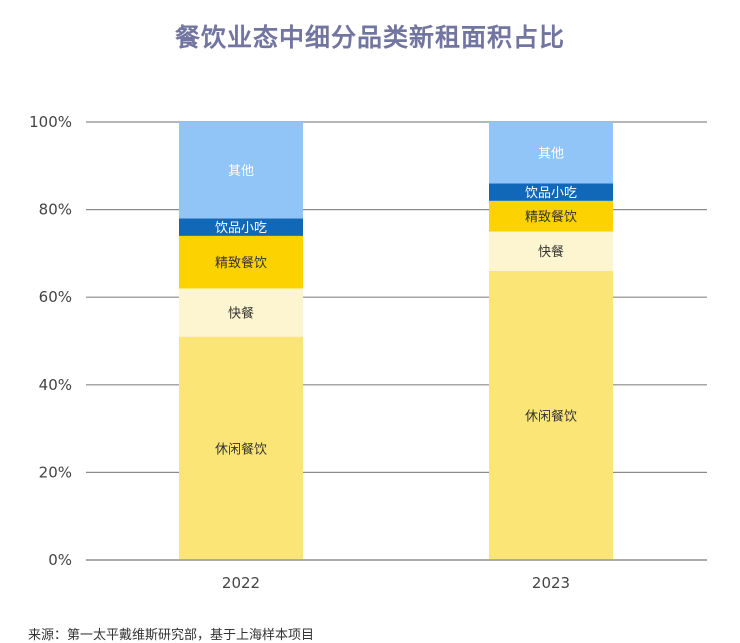  I want to click on x-tick-label: 2022, so click(241, 583).